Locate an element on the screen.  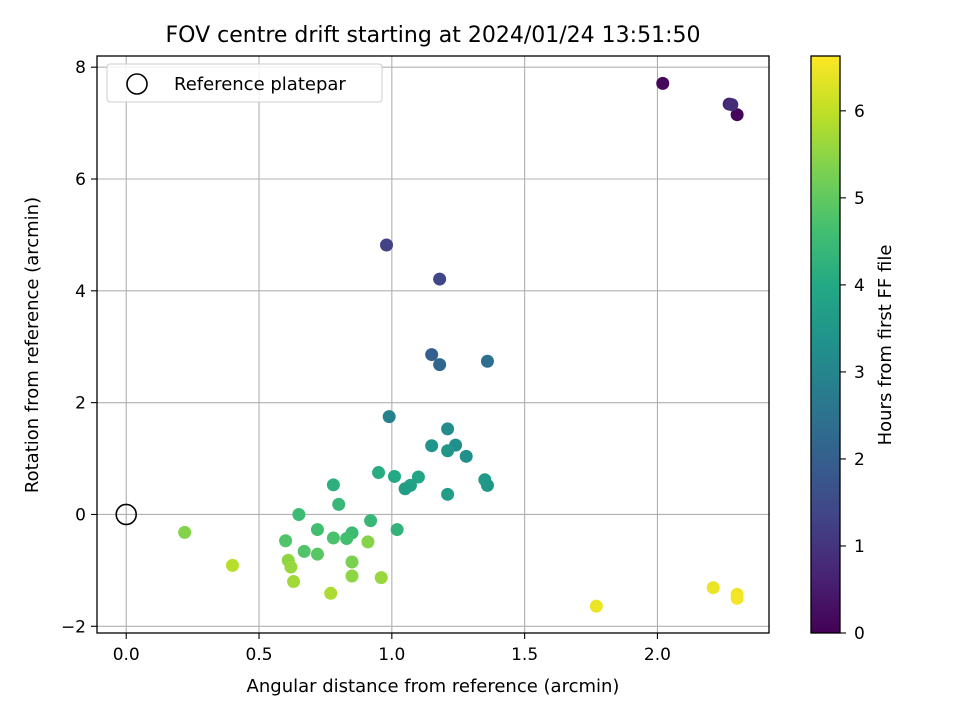
y-tick-label: 6 is located at coordinates (80, 180).